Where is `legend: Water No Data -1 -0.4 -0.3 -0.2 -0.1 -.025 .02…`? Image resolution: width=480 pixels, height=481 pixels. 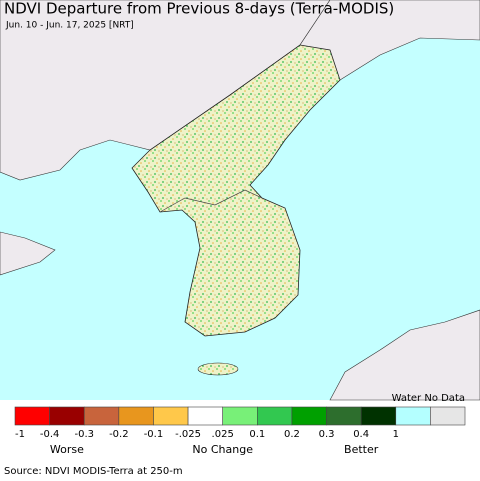
legend: Water No Data -1 -0.4 -0.3 -0.2 -0.1 -.025 .02… is located at coordinates (240, 424).